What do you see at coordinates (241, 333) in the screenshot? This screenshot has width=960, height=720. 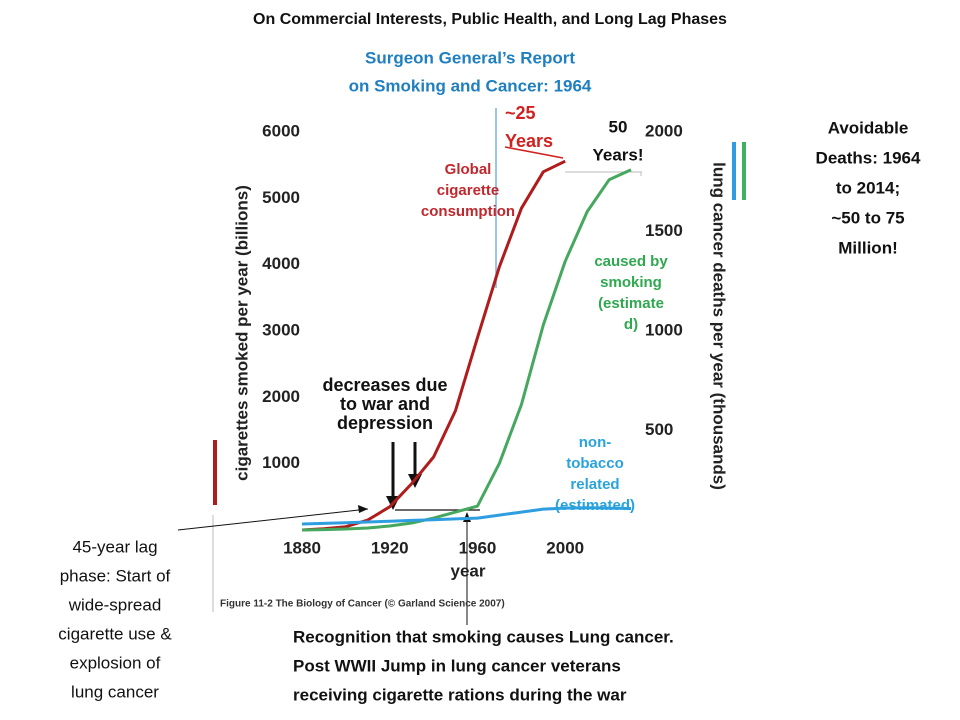 I see `y-axis-title: cigarettes smoked per year (billions)` at bounding box center [241, 333].